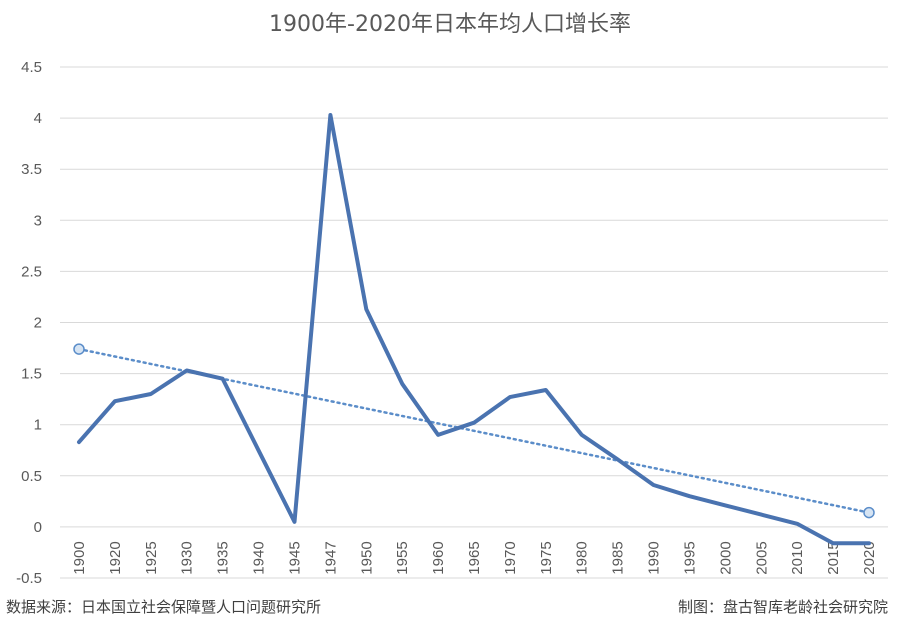 This screenshot has width=900, height=625. Describe the element at coordinates (223, 557) in the screenshot. I see `x-tick-label: 1935` at that location.